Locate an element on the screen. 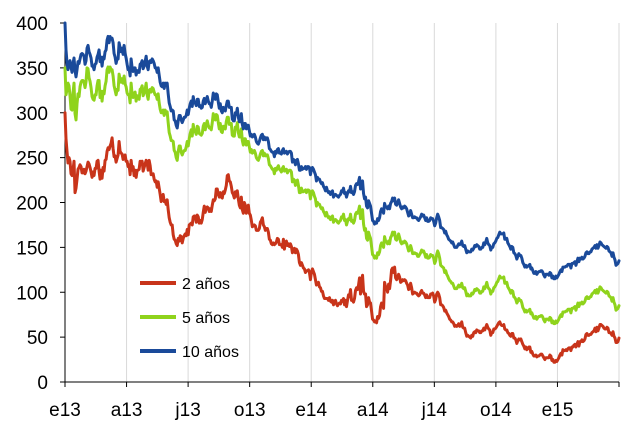 This screenshot has width=640, height=447. legend-label: 5 años is located at coordinates (206, 318).